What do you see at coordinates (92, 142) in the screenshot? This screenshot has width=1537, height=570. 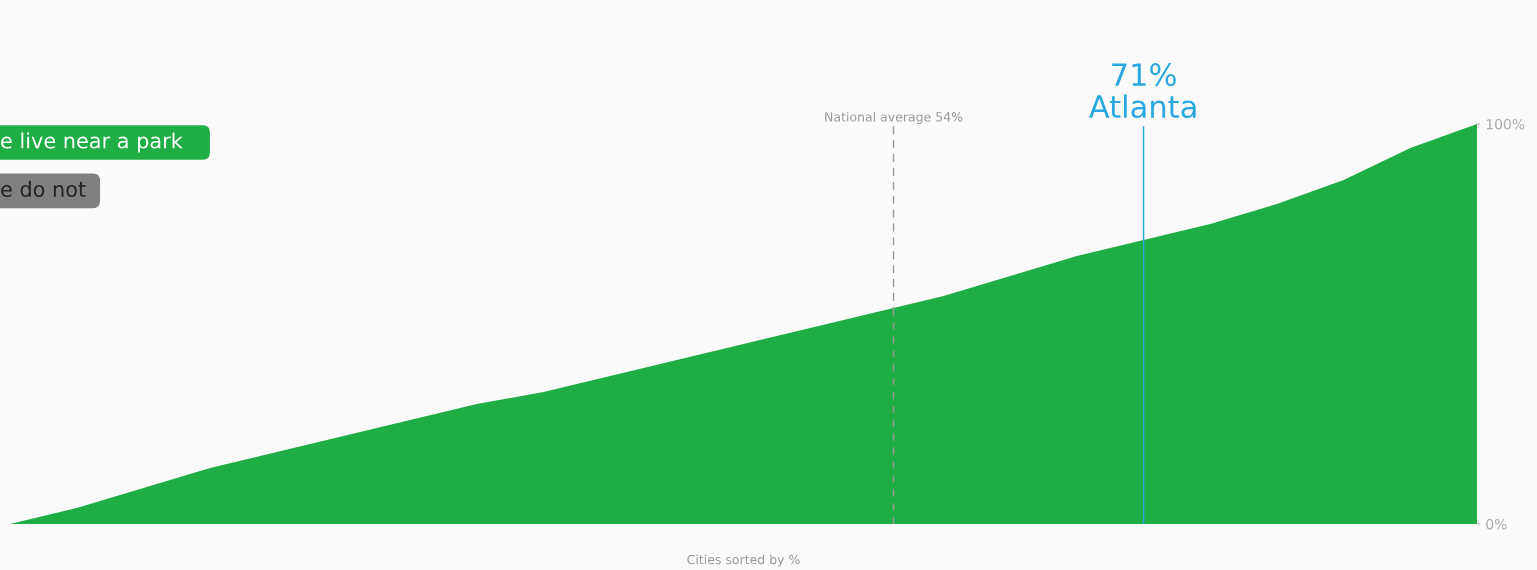 I see `text: e live near a park` at bounding box center [92, 142].